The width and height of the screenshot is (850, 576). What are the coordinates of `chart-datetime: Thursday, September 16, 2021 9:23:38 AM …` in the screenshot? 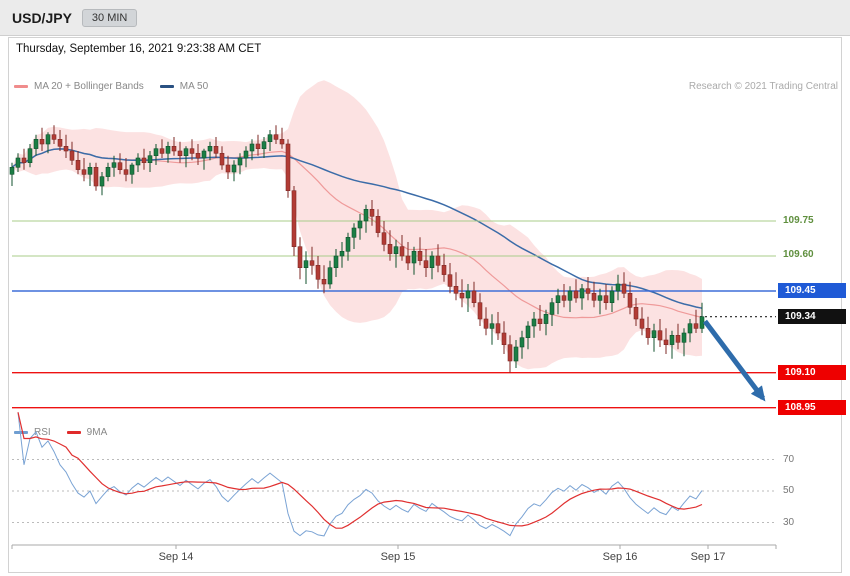 It's located at (139, 49).